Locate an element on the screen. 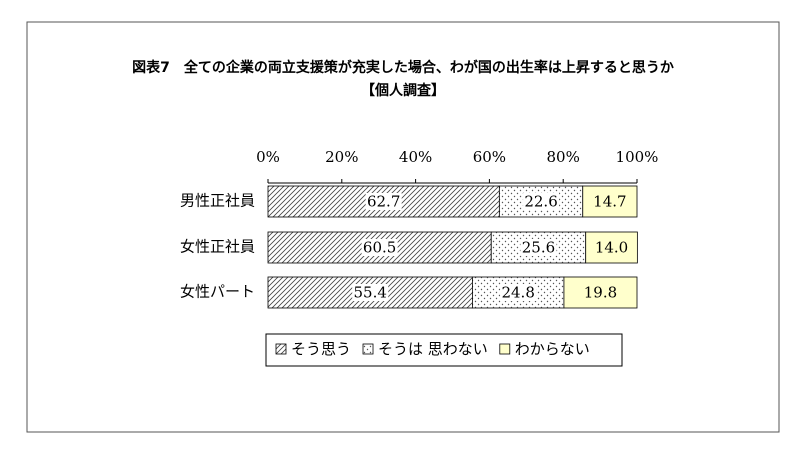 The height and width of the screenshot is (451, 799). value-label: 14.0 is located at coordinates (611, 248).